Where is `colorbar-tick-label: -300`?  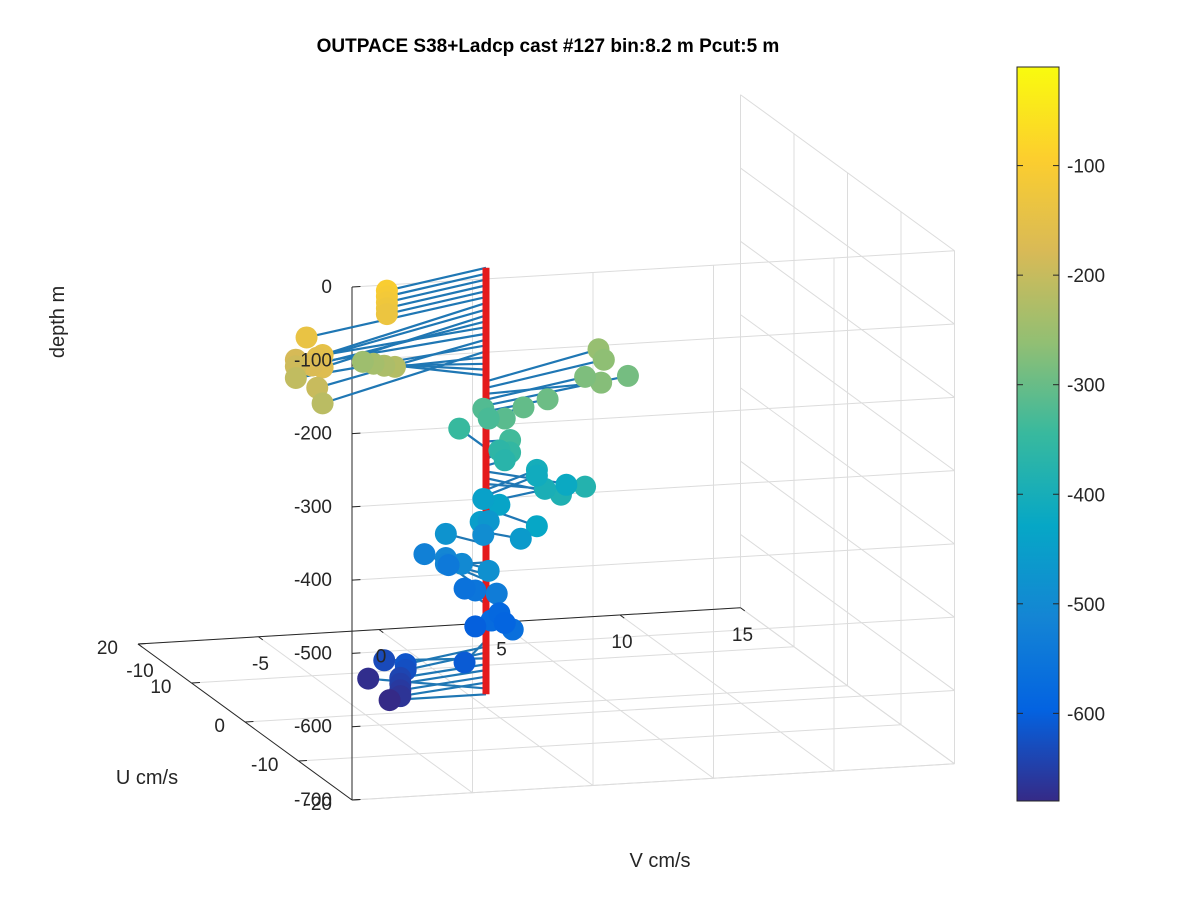 colorbar-tick-label: -300 is located at coordinates (1086, 386).